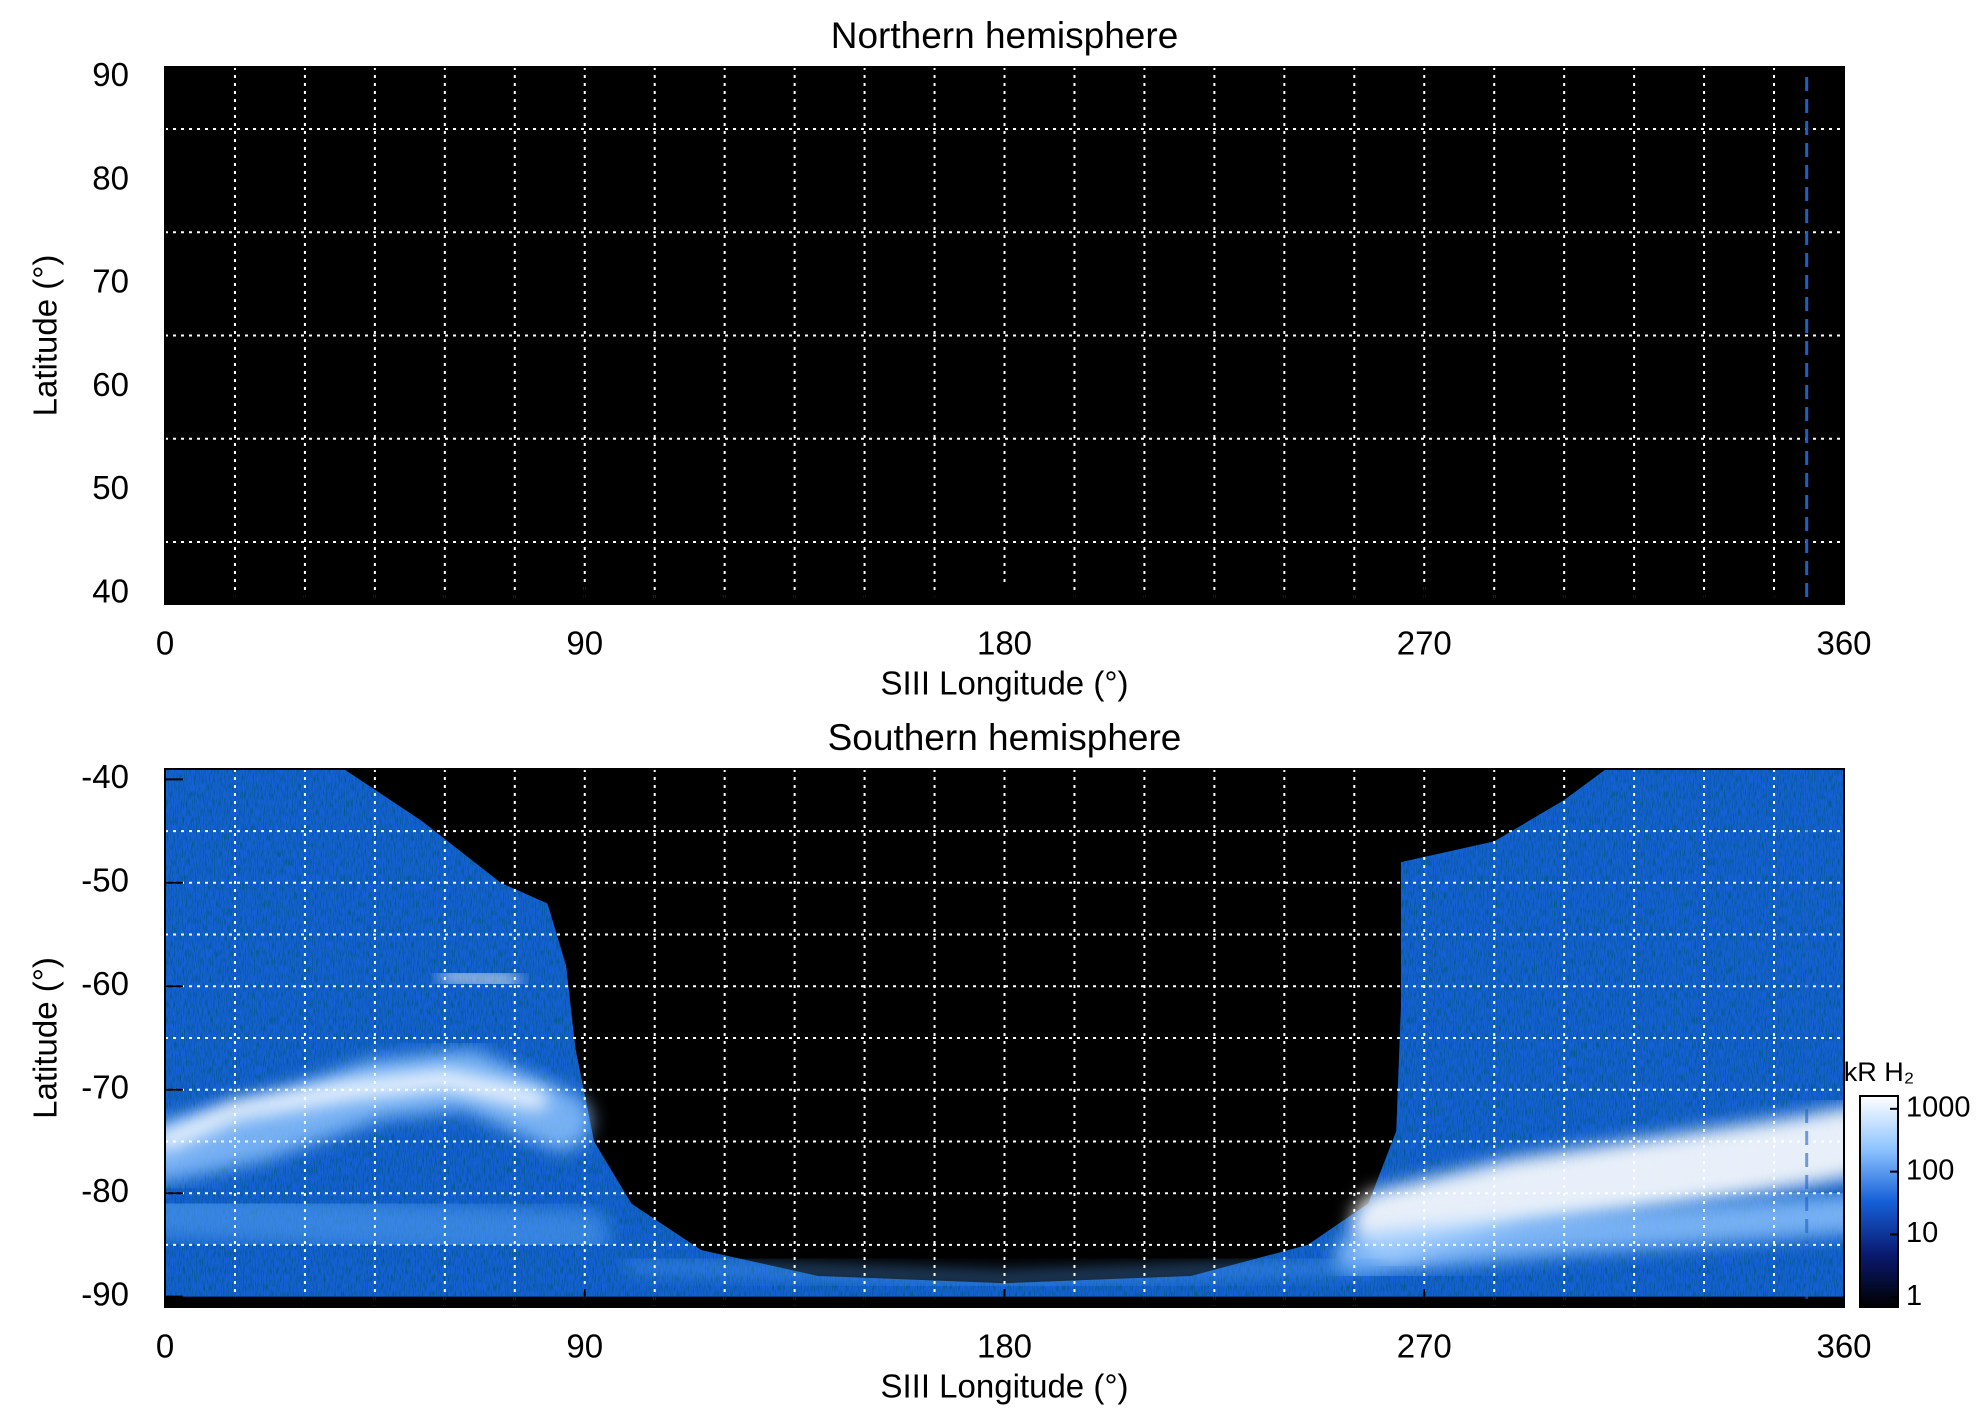  Describe the element at coordinates (110, 281) in the screenshot. I see `y-tick-label: 70` at that location.